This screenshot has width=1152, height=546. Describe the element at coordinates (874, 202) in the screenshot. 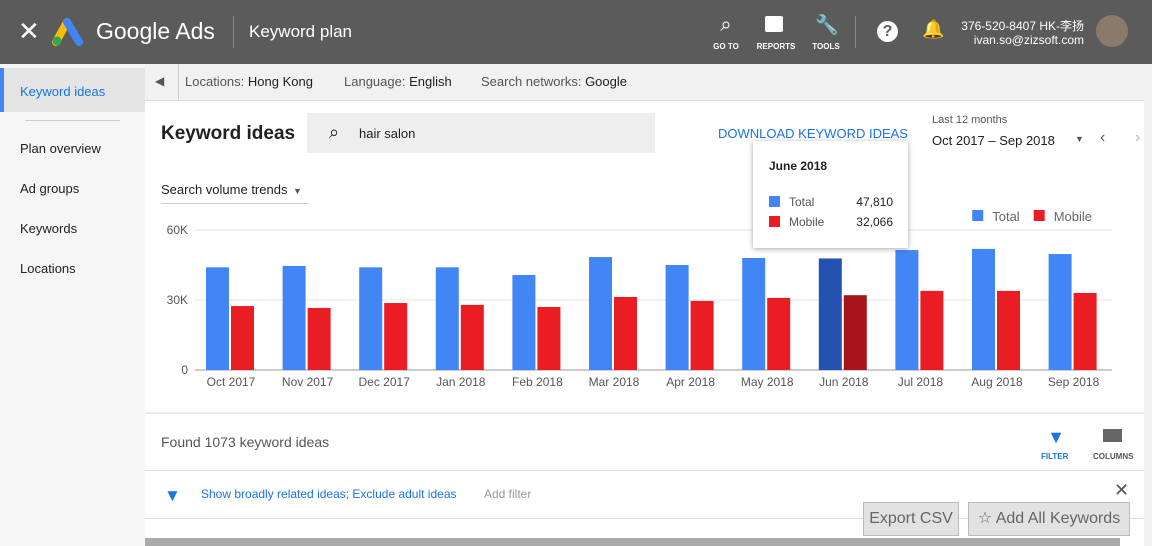

I see `tooltip-value: 47,810` at that location.